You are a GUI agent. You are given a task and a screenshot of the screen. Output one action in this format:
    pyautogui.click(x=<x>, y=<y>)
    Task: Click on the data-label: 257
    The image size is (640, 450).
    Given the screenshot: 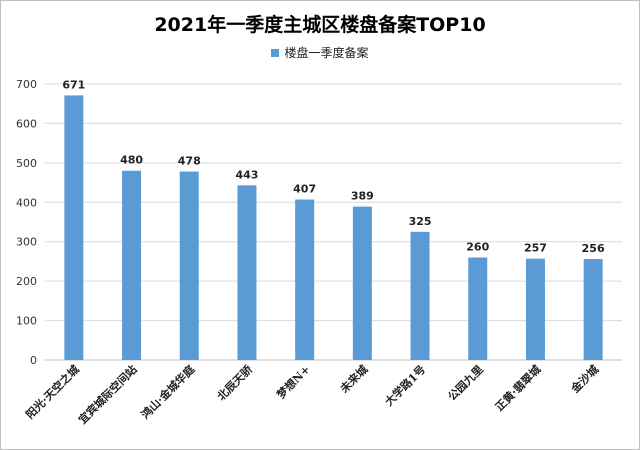 What is the action you would take?
    pyautogui.click(x=535, y=248)
    